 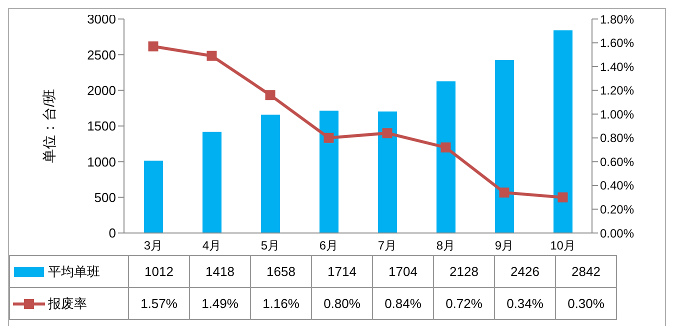 I want to click on y2-tick-label: 0.60%, so click(x=617, y=161).